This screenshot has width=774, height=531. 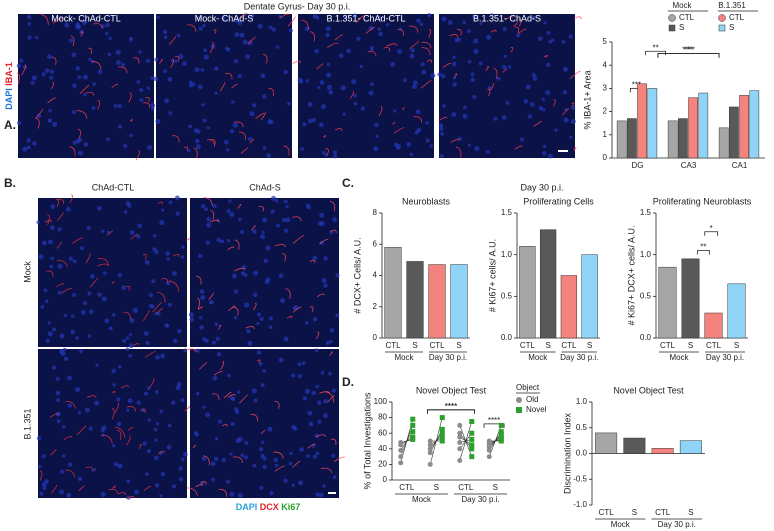 What do you see at coordinates (27, 423) in the screenshot?
I see `row-label: B.1.351` at bounding box center [27, 423].